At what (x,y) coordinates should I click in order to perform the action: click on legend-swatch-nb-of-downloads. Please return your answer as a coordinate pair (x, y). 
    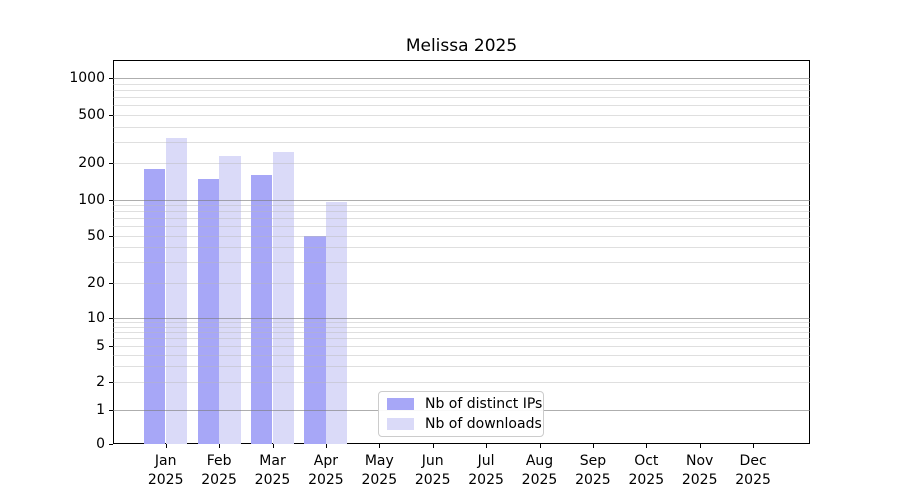
    Looking at the image, I should click on (400, 424).